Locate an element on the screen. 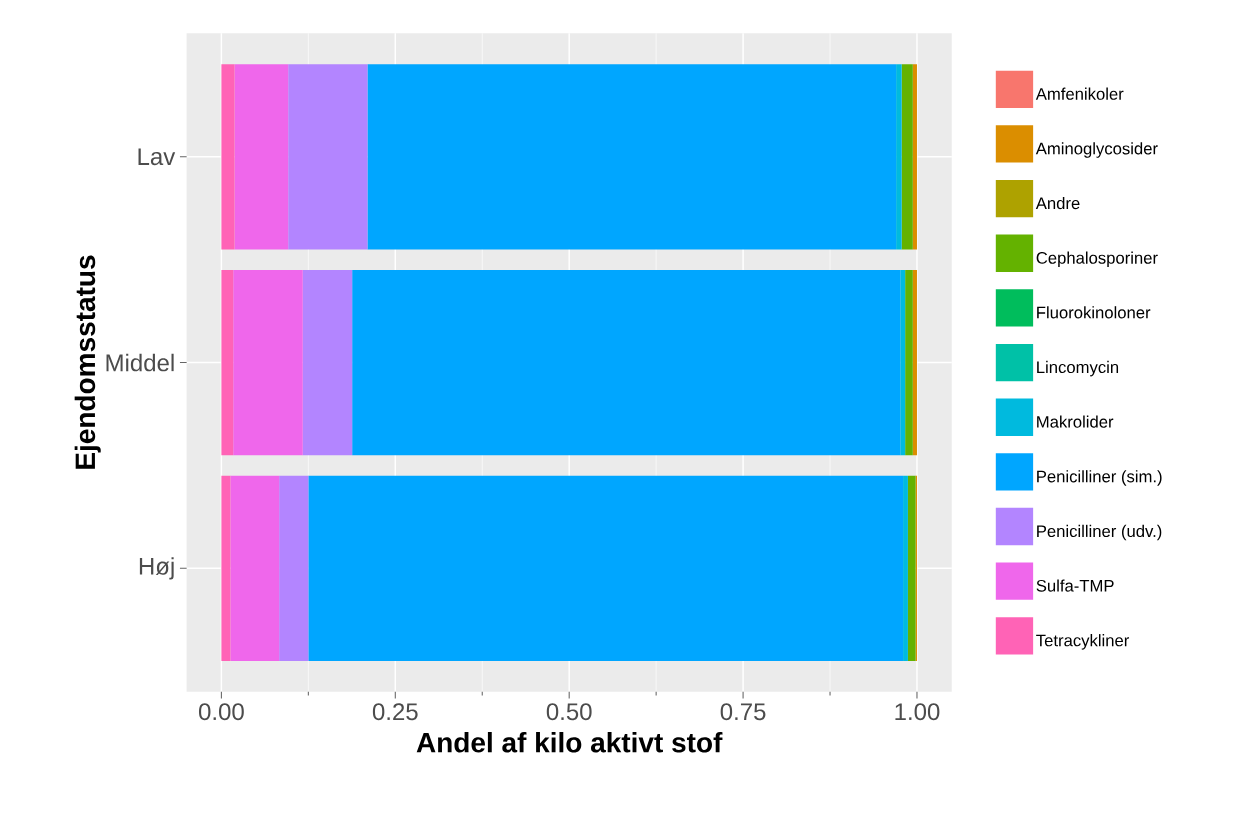  legend-label: Andre is located at coordinates (1057, 202).